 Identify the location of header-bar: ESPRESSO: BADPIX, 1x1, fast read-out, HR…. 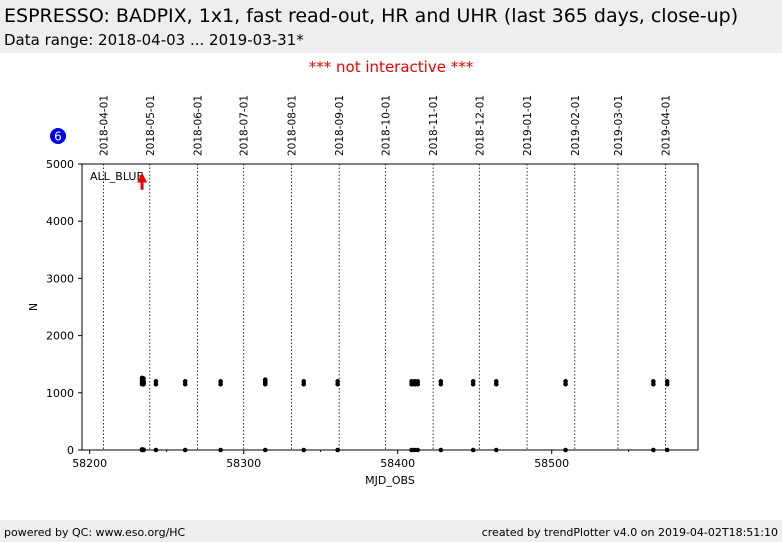
(391, 26).